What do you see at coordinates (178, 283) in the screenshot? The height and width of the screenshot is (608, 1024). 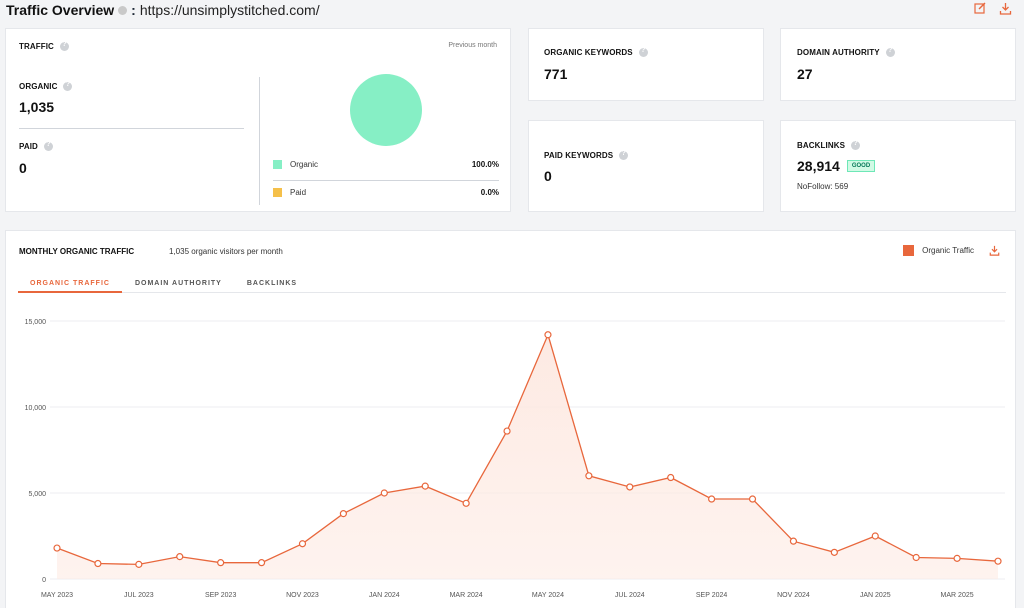 I see `tab-domain-authority: DOMAIN AUTHORITY` at bounding box center [178, 283].